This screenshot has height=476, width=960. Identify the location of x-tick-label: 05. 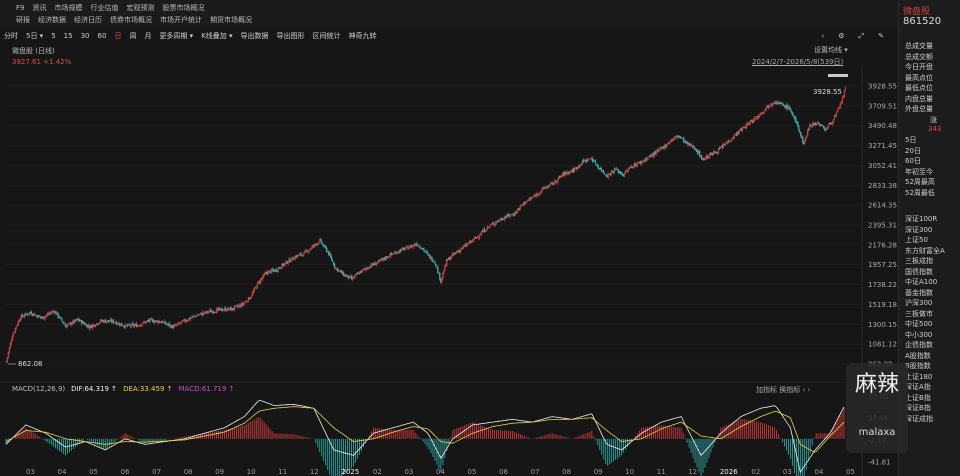
(93, 472).